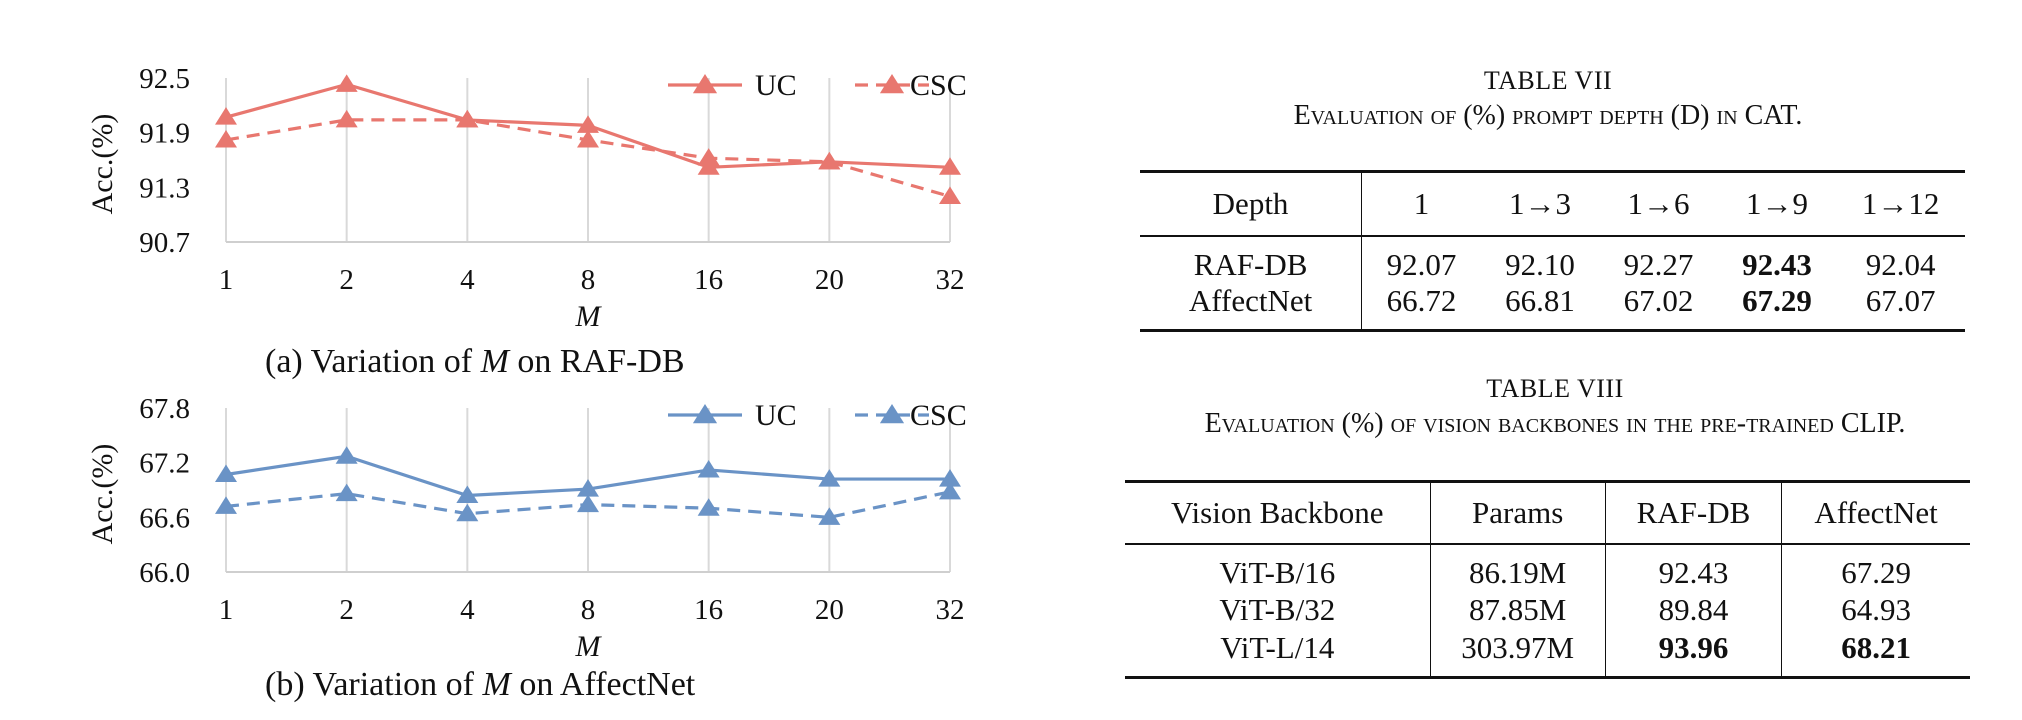  What do you see at coordinates (1876, 647) in the screenshot?
I see `table8-best-value: 68.21` at bounding box center [1876, 647].